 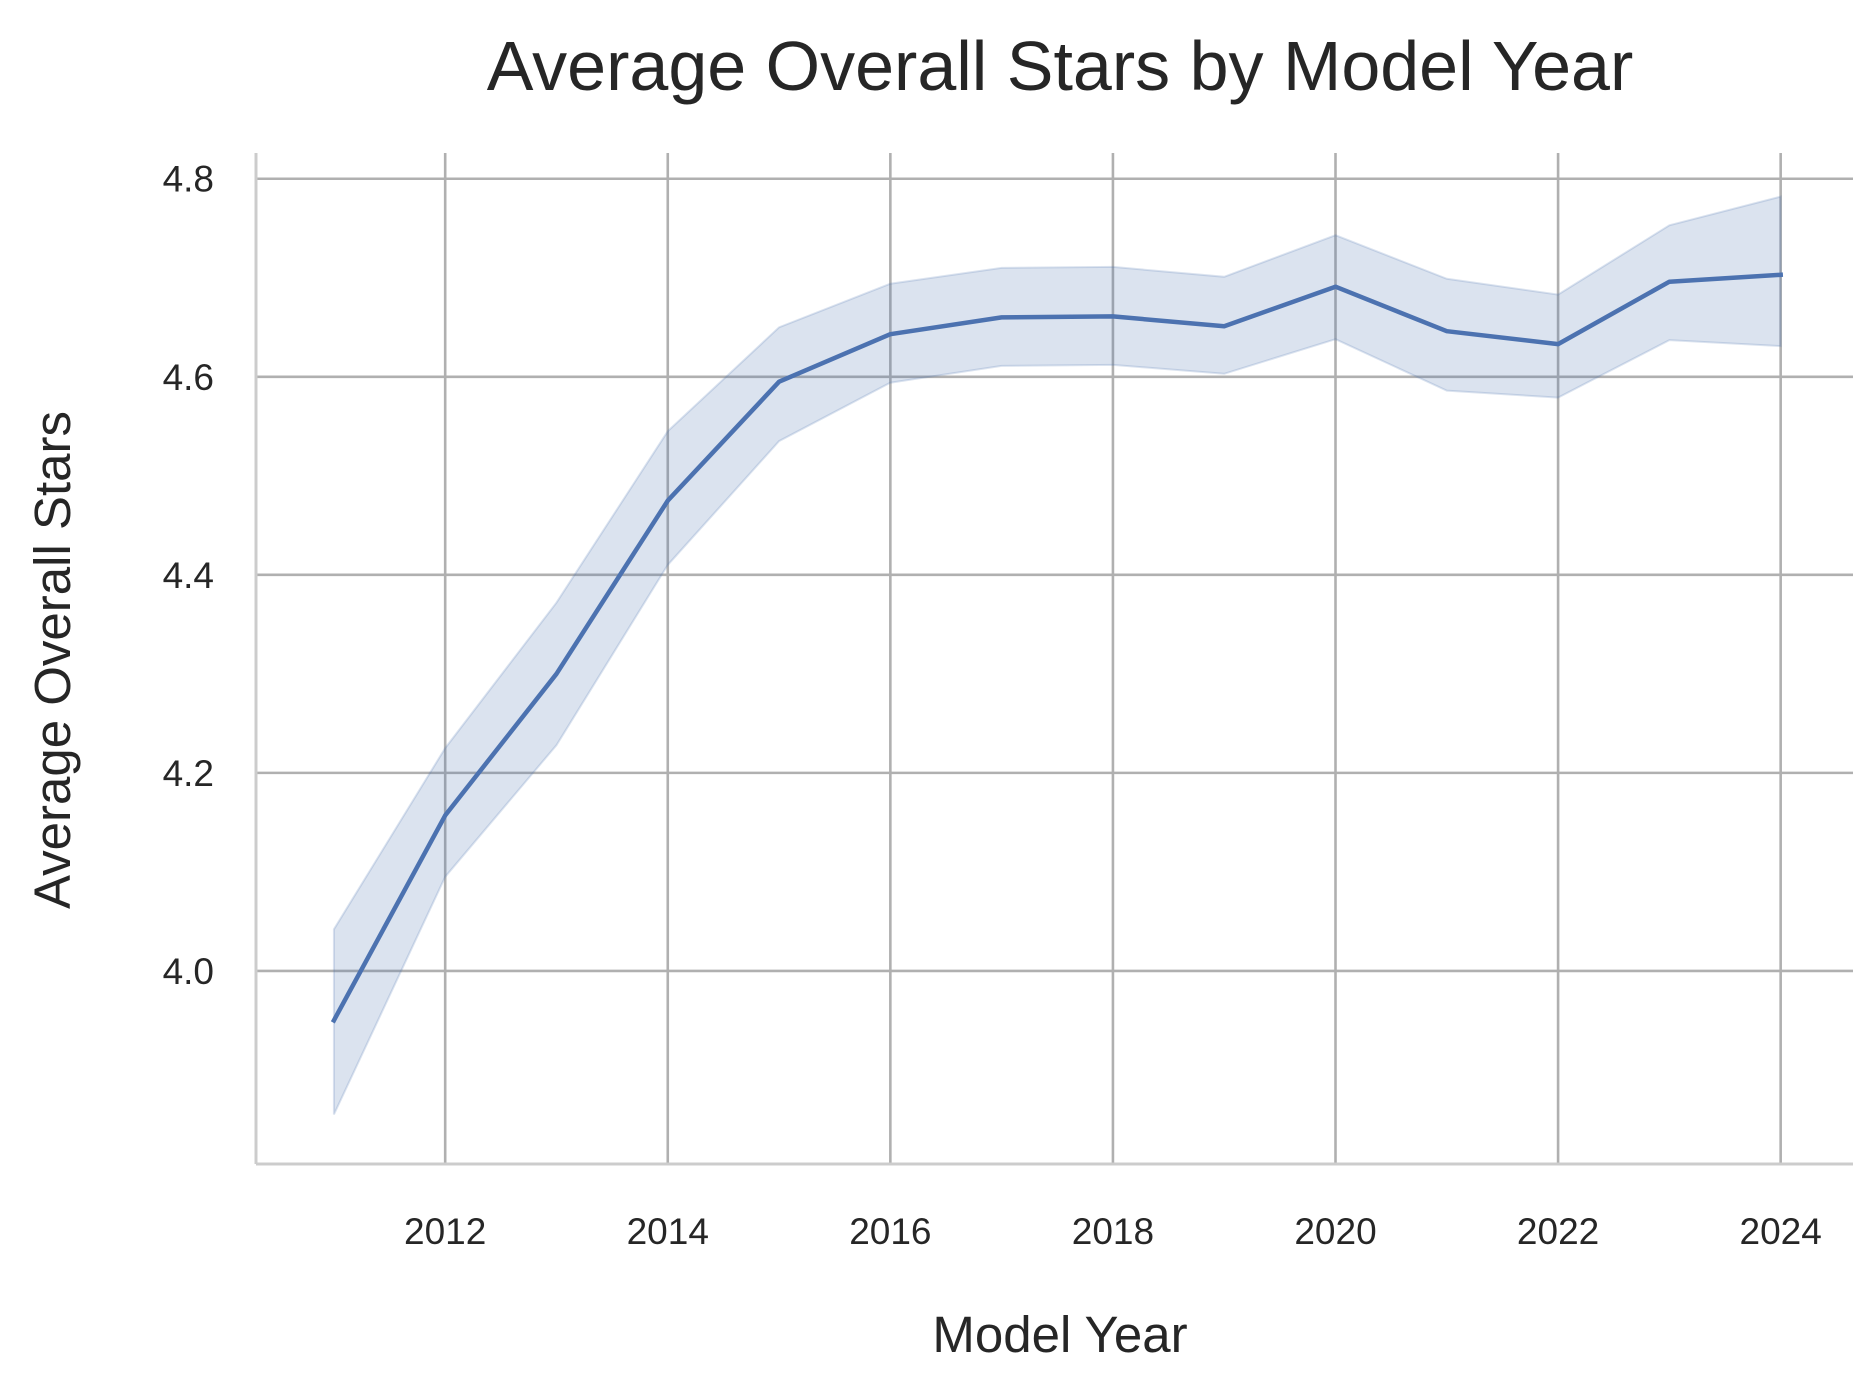 What do you see at coordinates (557, 674) in the screenshot?
I see `data-point-2013` at bounding box center [557, 674].